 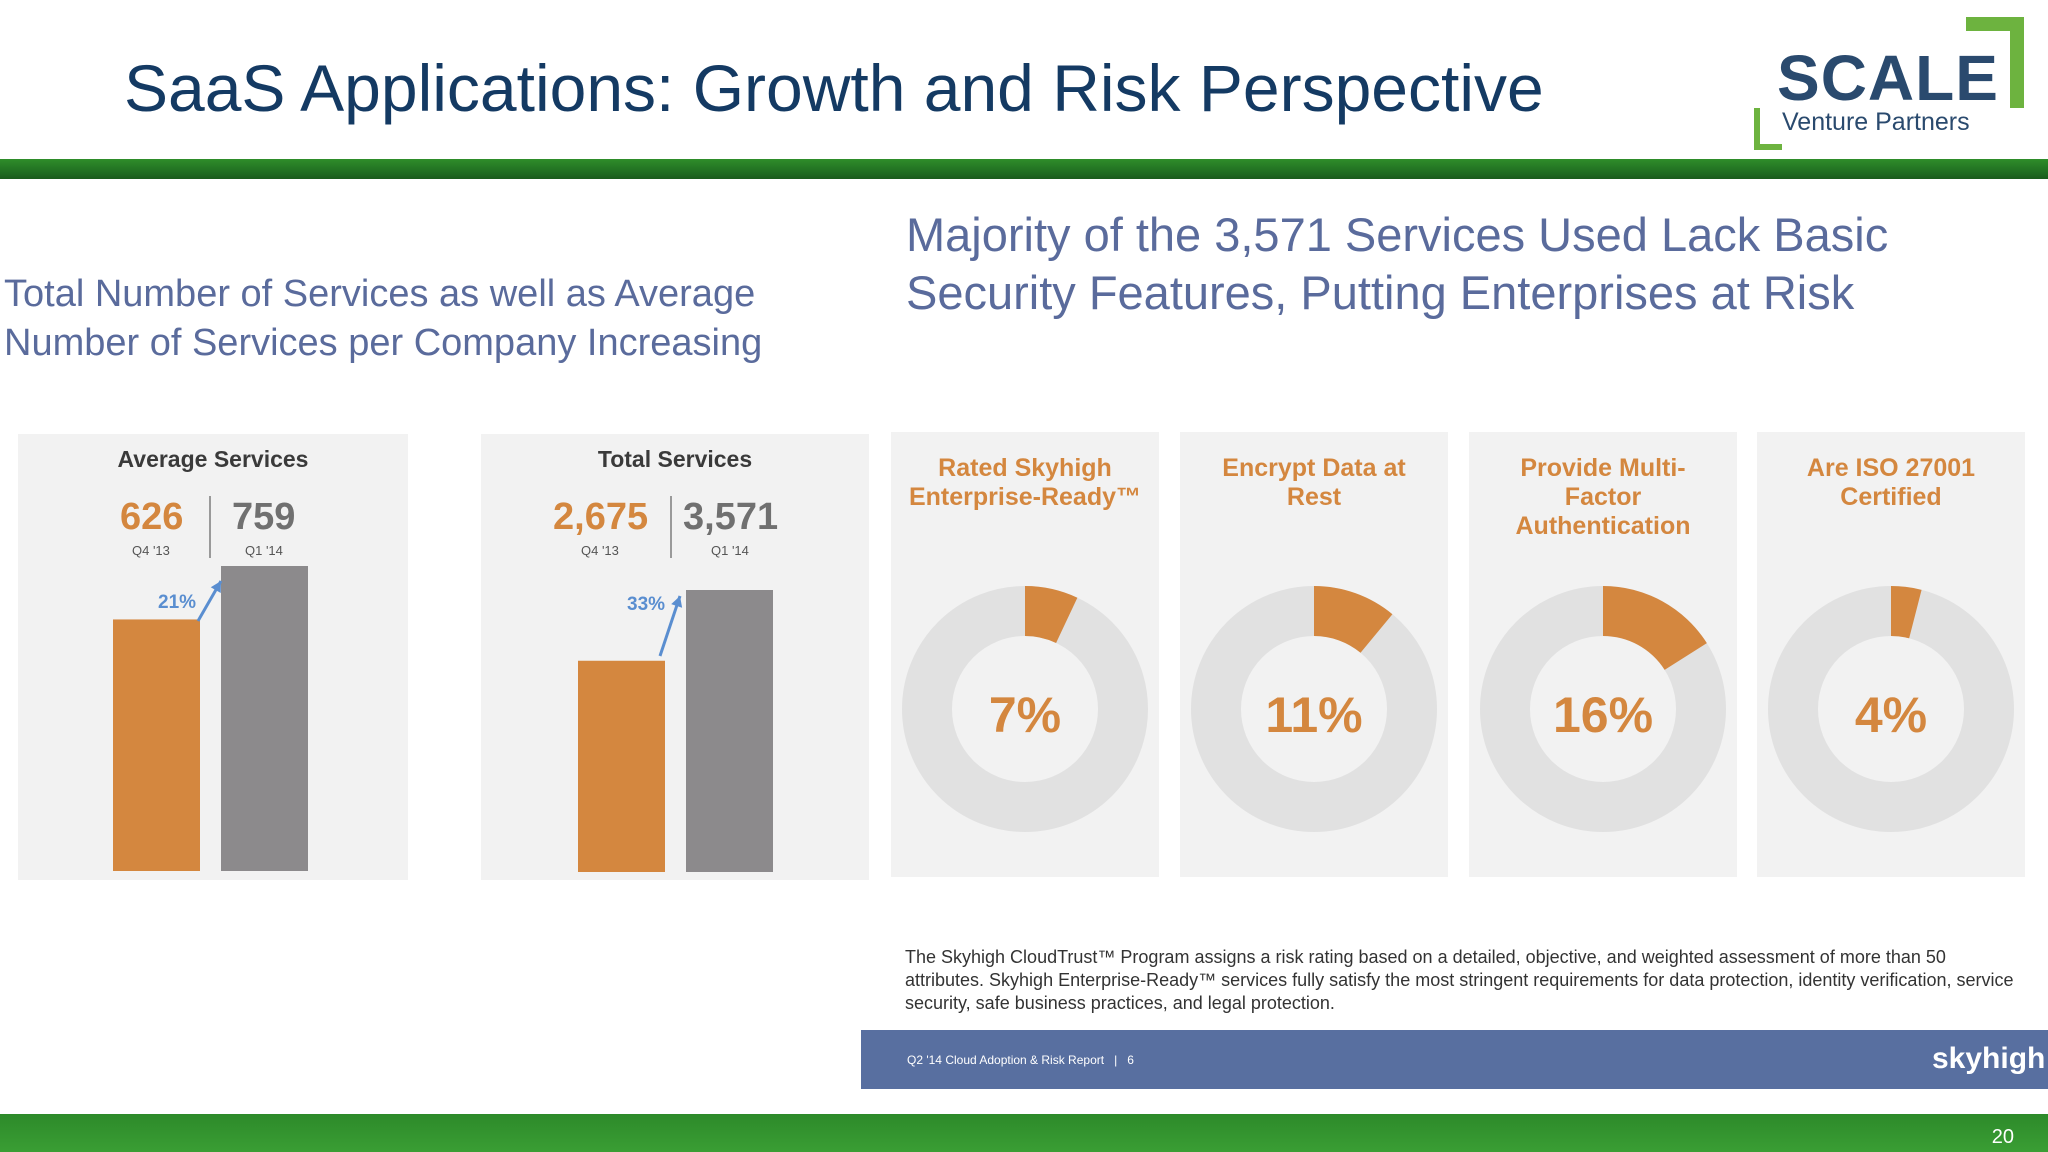 What do you see at coordinates (264, 517) in the screenshot?
I see `value-label-q1: 759` at bounding box center [264, 517].